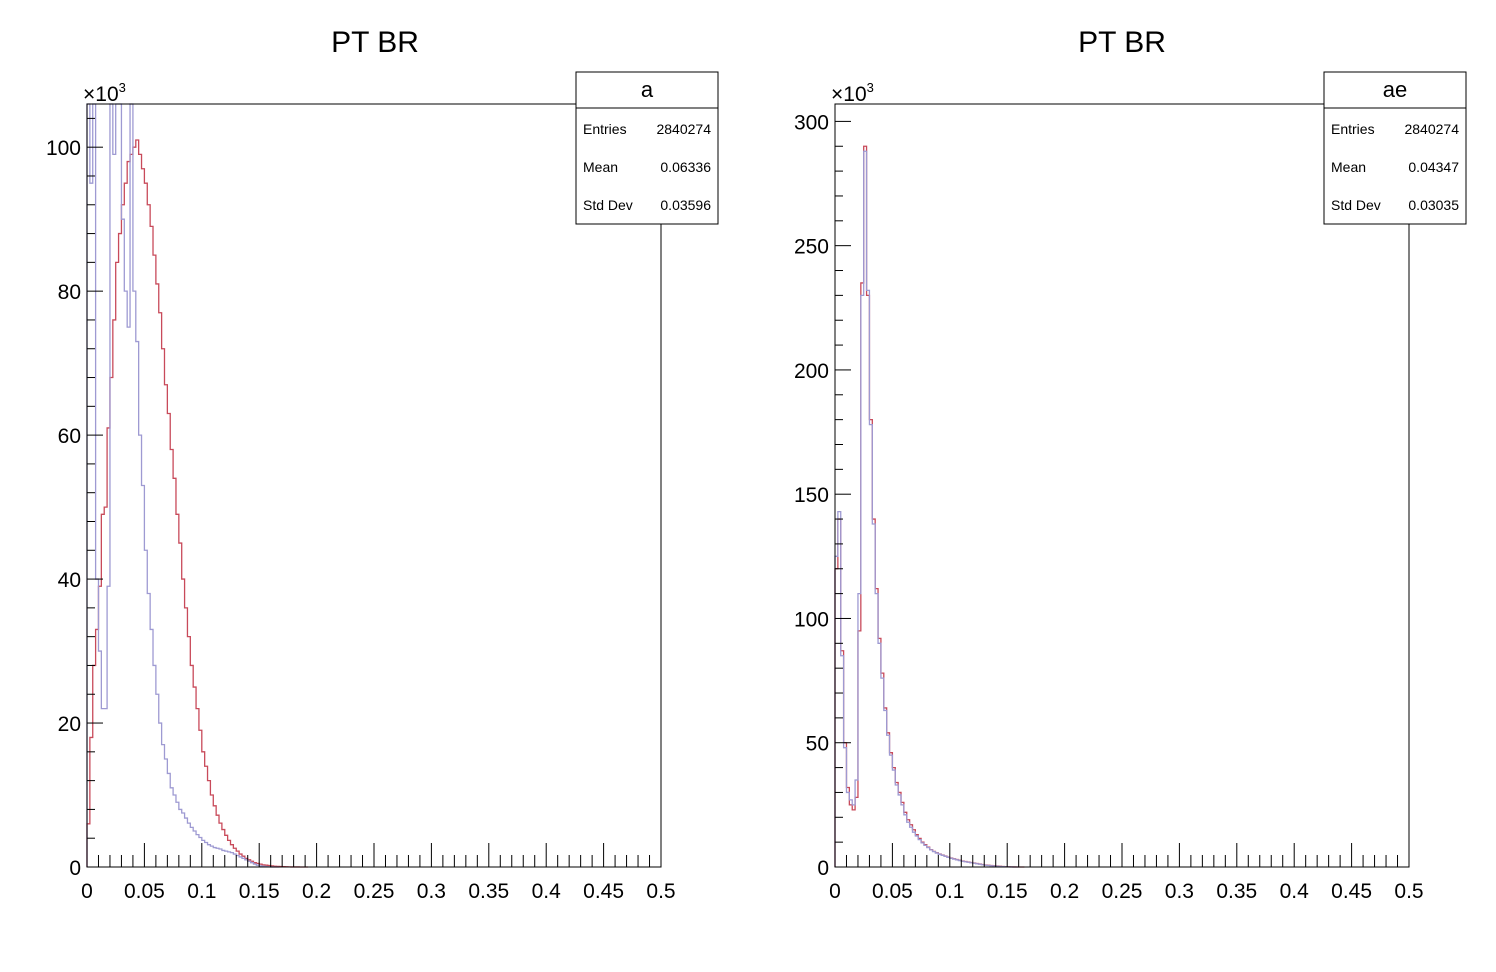  What do you see at coordinates (69, 292) in the screenshot?
I see `y-tick-label: 80` at bounding box center [69, 292].